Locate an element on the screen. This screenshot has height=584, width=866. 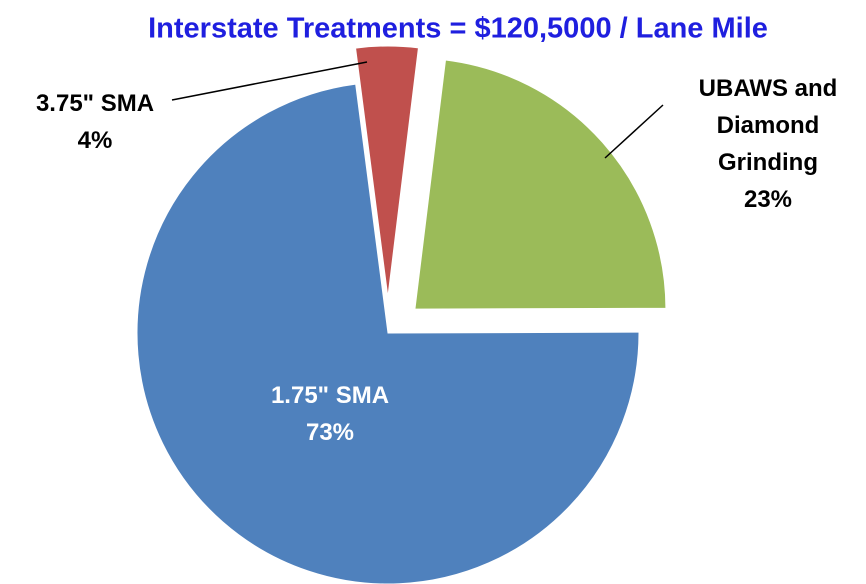
category-label: 1.75" SMA is located at coordinates (330, 395).